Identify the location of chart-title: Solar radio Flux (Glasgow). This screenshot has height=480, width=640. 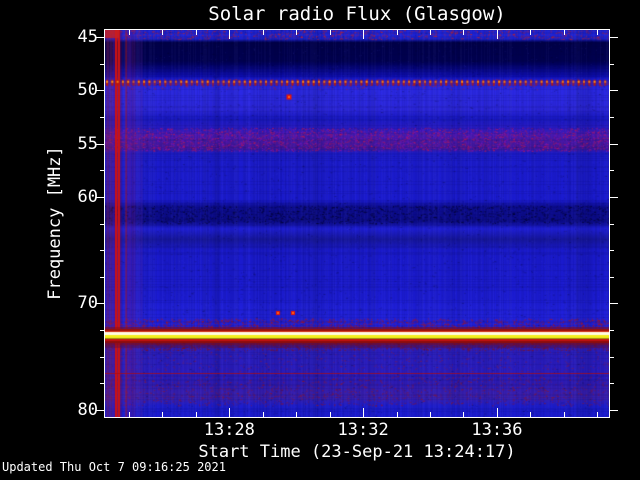
(357, 14).